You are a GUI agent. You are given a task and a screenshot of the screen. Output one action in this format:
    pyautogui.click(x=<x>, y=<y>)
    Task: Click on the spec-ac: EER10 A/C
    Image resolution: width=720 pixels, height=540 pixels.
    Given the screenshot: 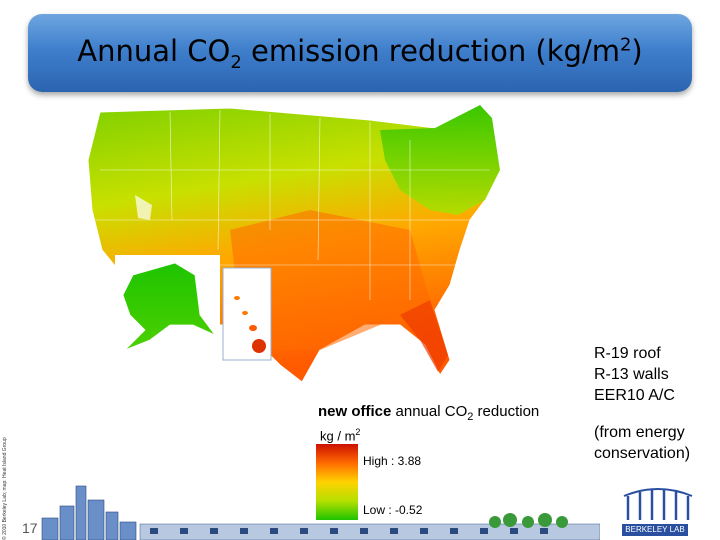 What is the action you would take?
    pyautogui.click(x=634, y=395)
    